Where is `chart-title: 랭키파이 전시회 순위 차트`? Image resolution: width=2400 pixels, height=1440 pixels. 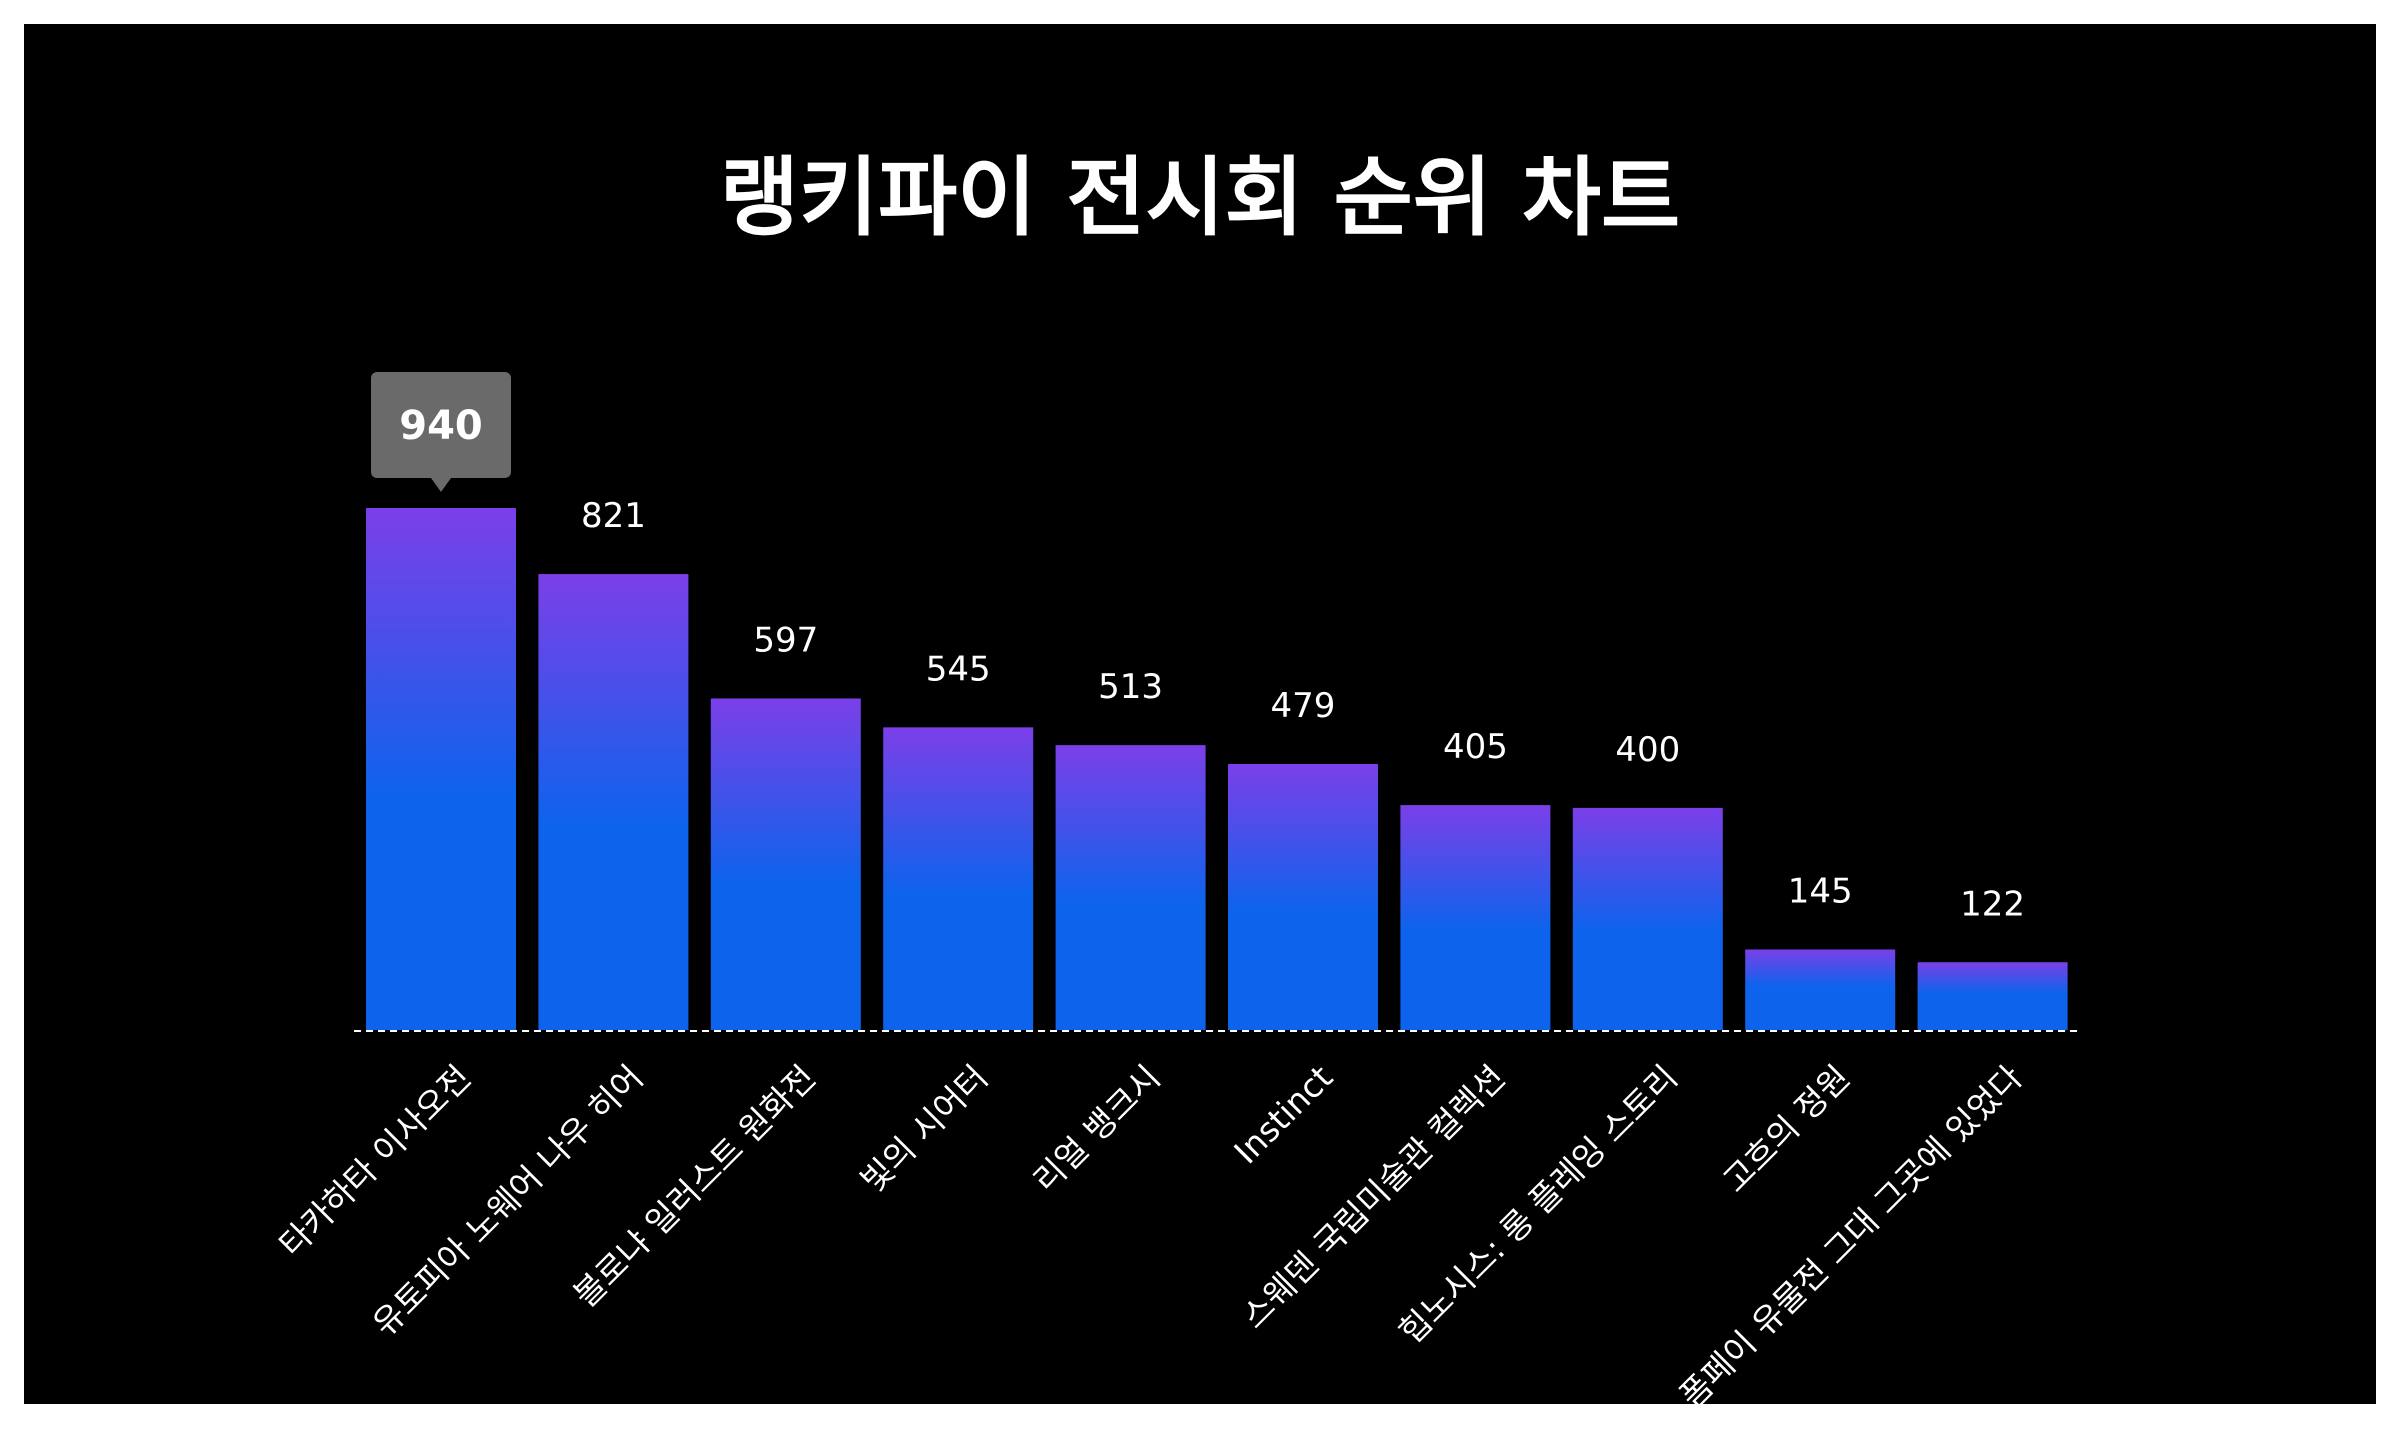
chart-title: 랭키파이 전시회 순위 차트 is located at coordinates (1200, 198).